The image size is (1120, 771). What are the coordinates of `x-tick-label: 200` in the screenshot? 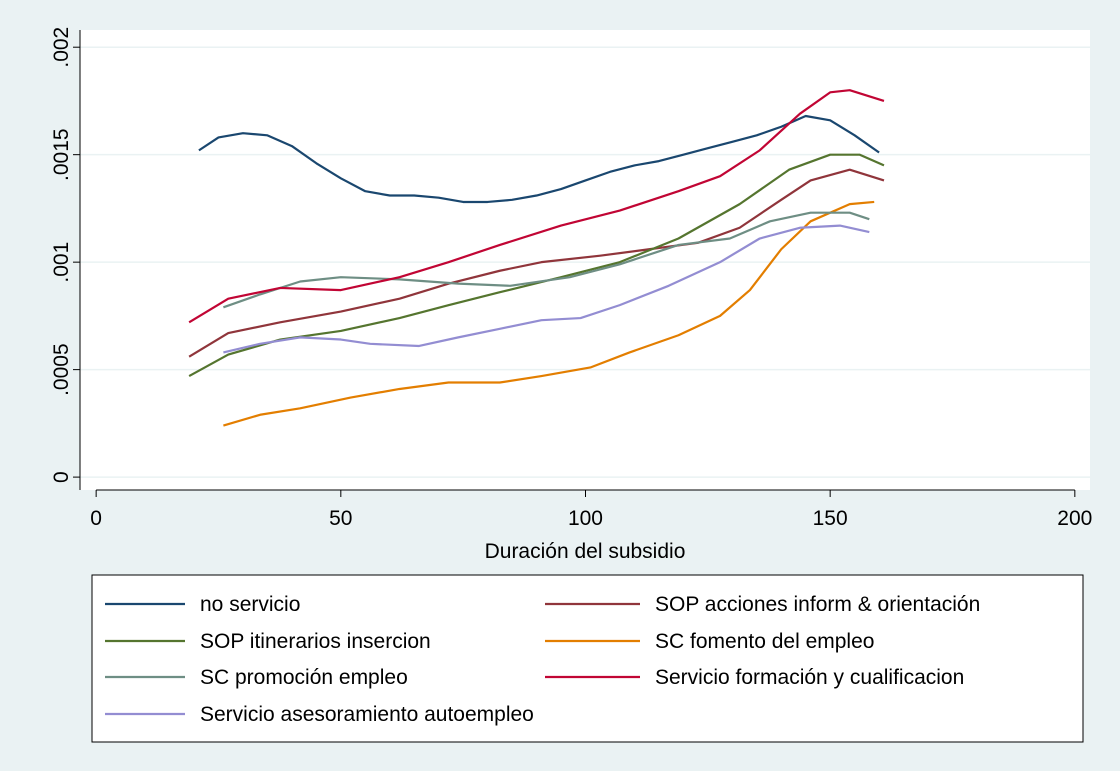 It's located at (1074, 518).